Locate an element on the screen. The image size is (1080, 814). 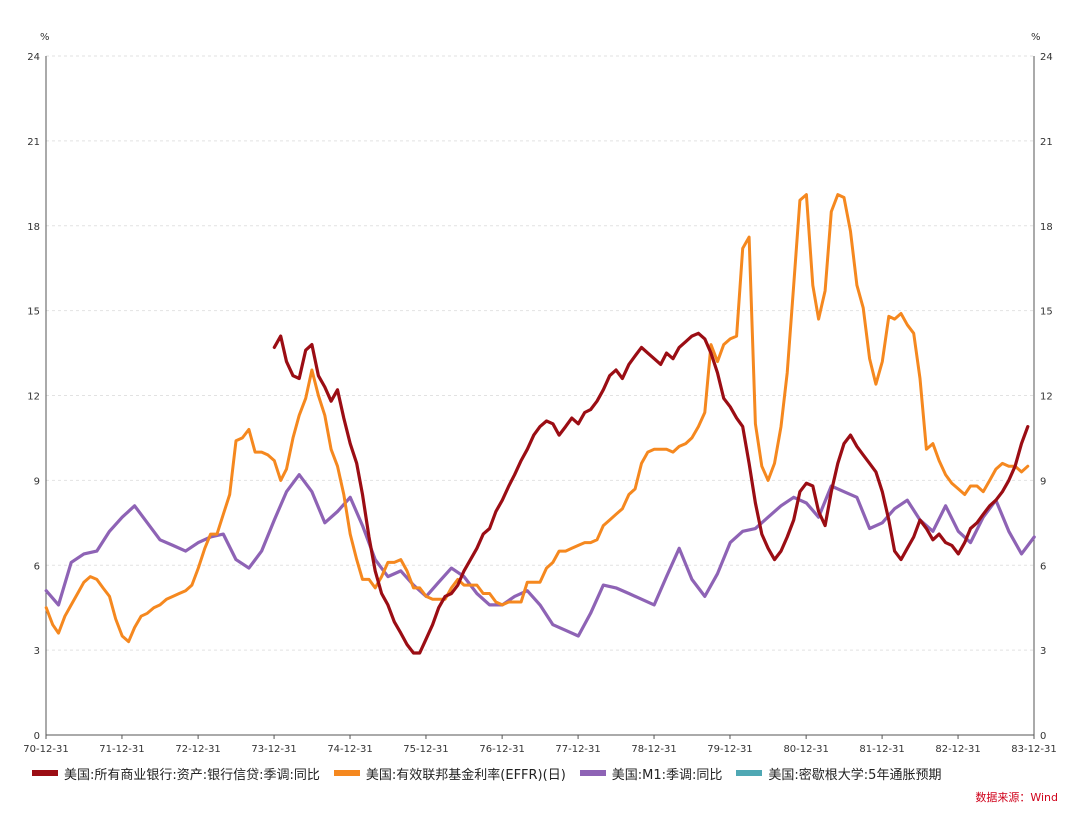
y-tick-label-right: 3 is located at coordinates (1043, 651).